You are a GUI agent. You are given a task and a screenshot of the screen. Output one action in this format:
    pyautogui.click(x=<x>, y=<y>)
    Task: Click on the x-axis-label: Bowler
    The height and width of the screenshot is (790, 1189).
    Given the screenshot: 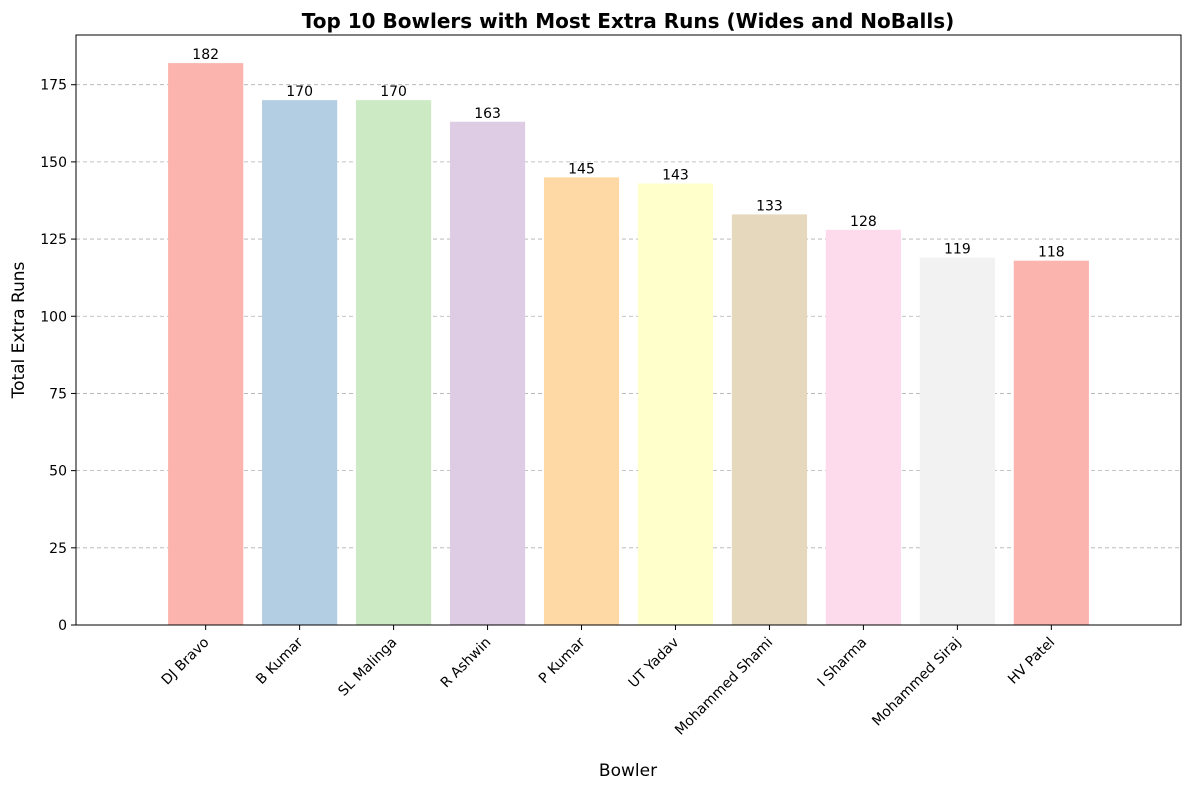 What is the action you would take?
    pyautogui.click(x=628, y=771)
    